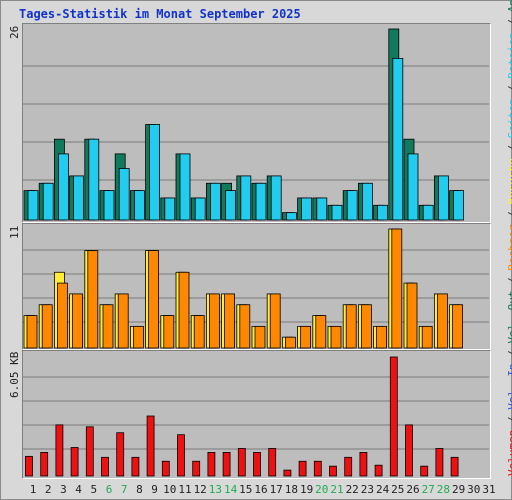  What do you see at coordinates (245, 489) in the screenshot?
I see `x-tick-label-15: 15` at bounding box center [245, 489].